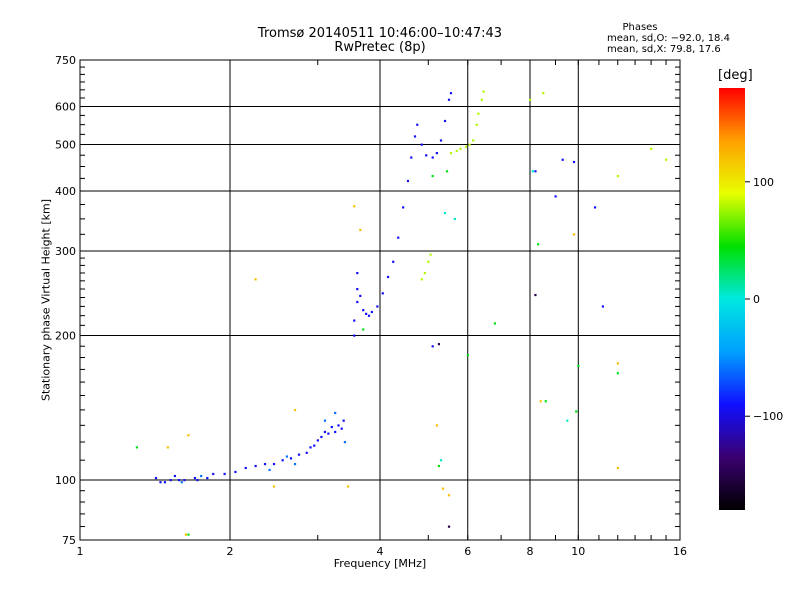  I want to click on x-tick-label: 6, so click(467, 551).